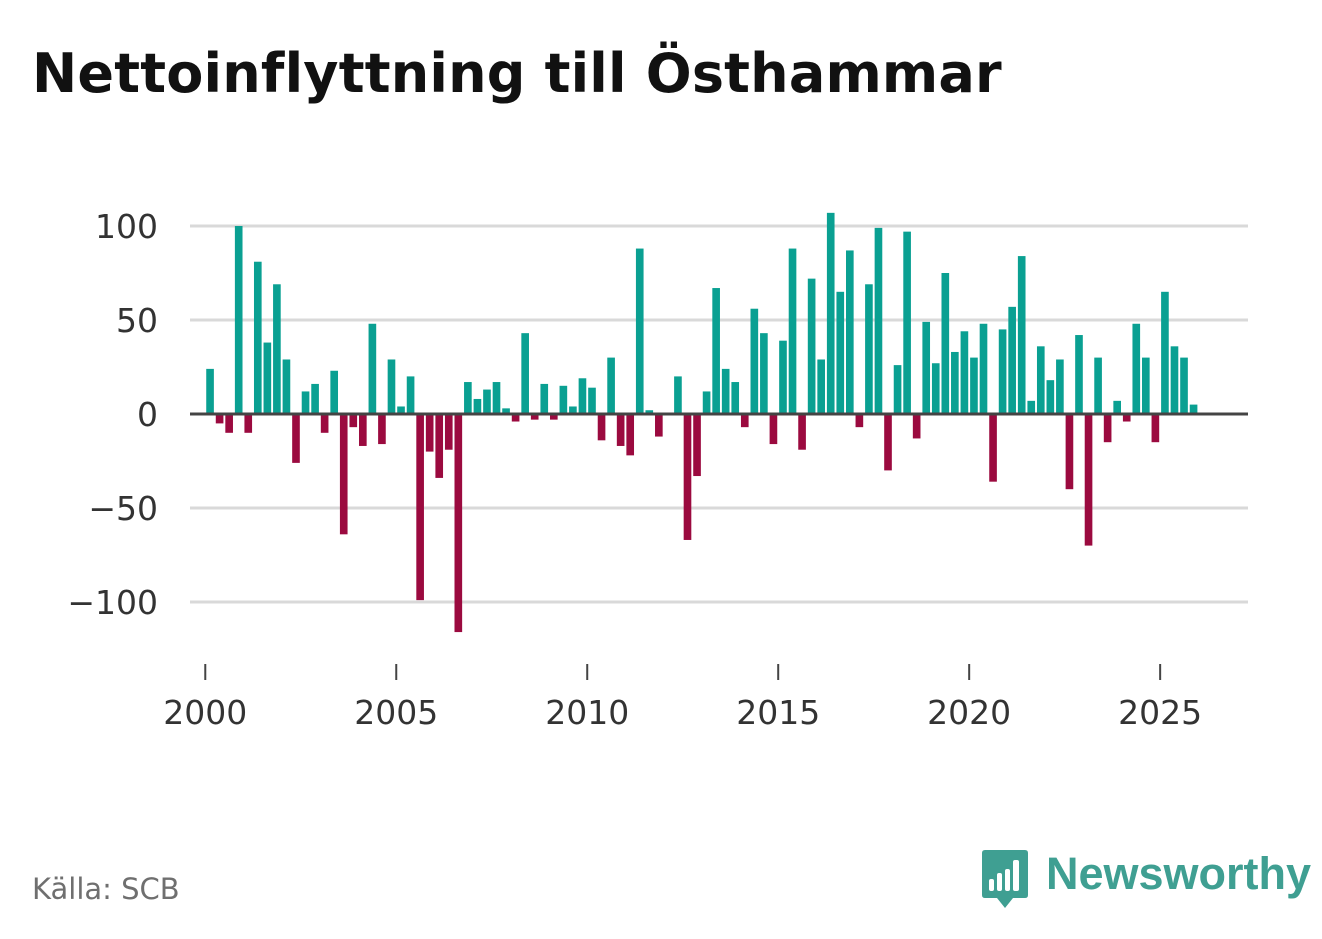 The image size is (1322, 939). What do you see at coordinates (1160, 712) in the screenshot?
I see `x-tick-label: 2025` at bounding box center [1160, 712].